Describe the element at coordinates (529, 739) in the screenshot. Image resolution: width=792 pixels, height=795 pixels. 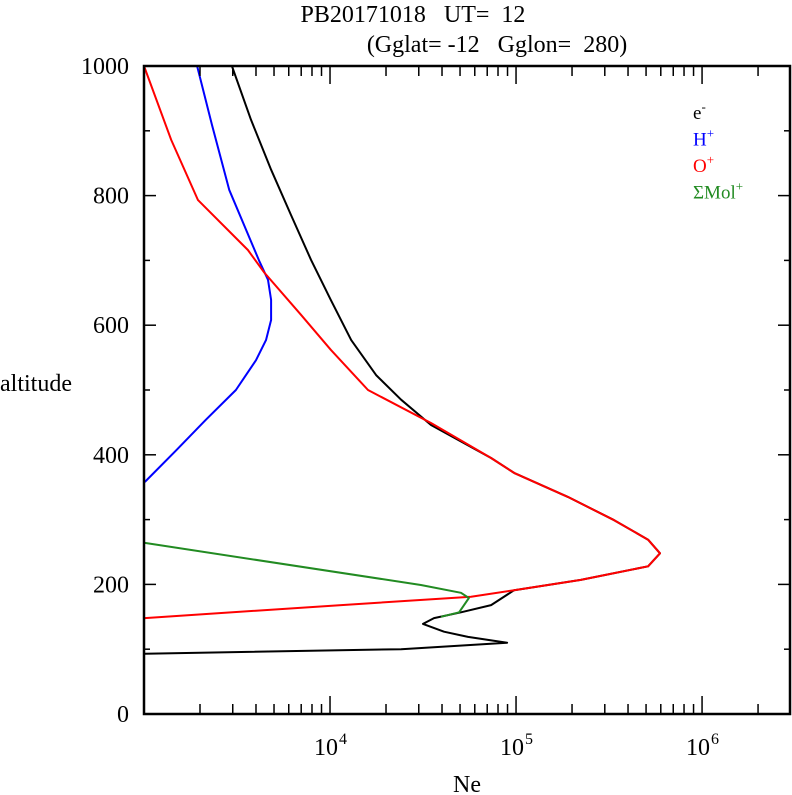
I see `x-tick-label-exponent: 5` at that location.